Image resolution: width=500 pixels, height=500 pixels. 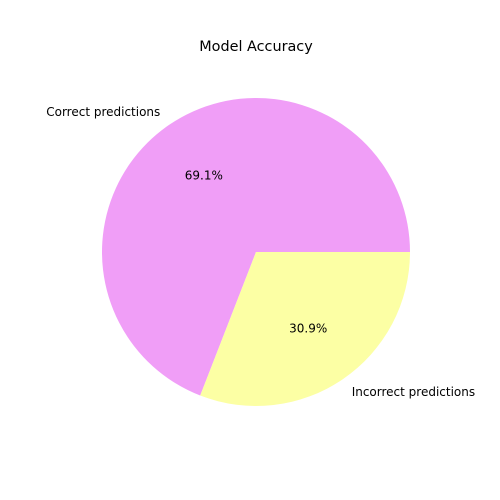 I want to click on slice-label-1: Incorrect predictions, so click(x=413, y=392).